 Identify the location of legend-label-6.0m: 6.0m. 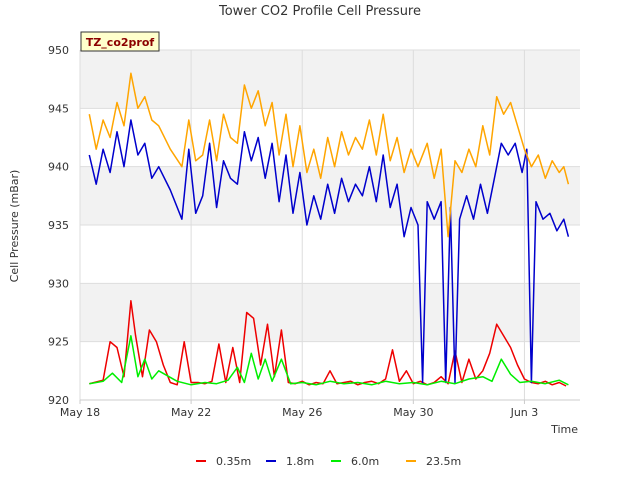
(365, 461).